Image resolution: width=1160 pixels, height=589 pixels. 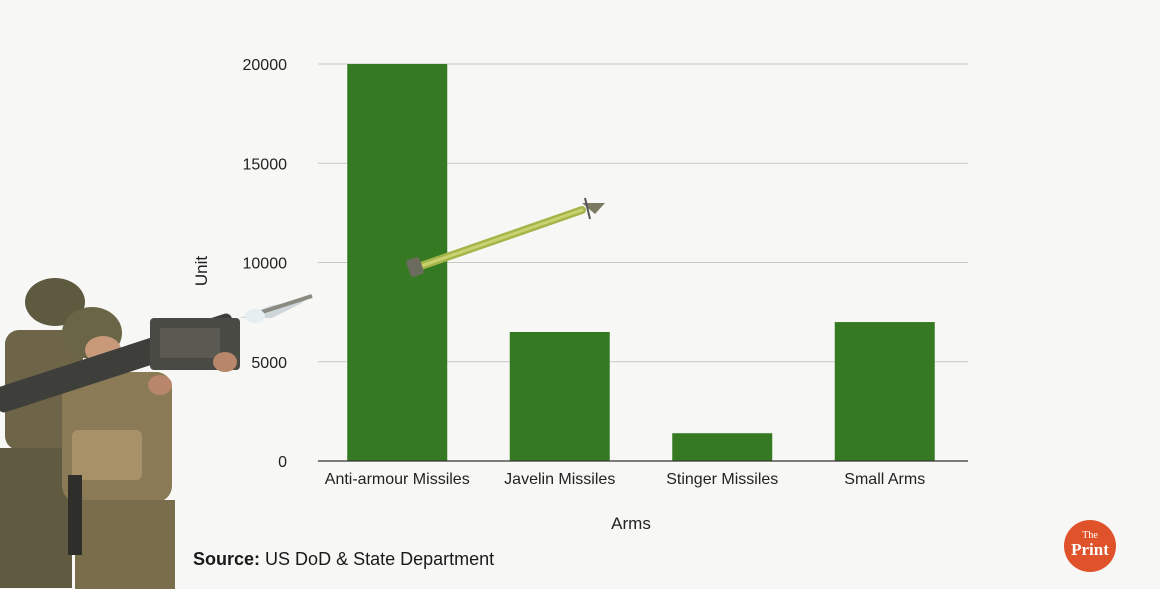 What do you see at coordinates (227, 559) in the screenshot?
I see `source-label: Source:` at bounding box center [227, 559].